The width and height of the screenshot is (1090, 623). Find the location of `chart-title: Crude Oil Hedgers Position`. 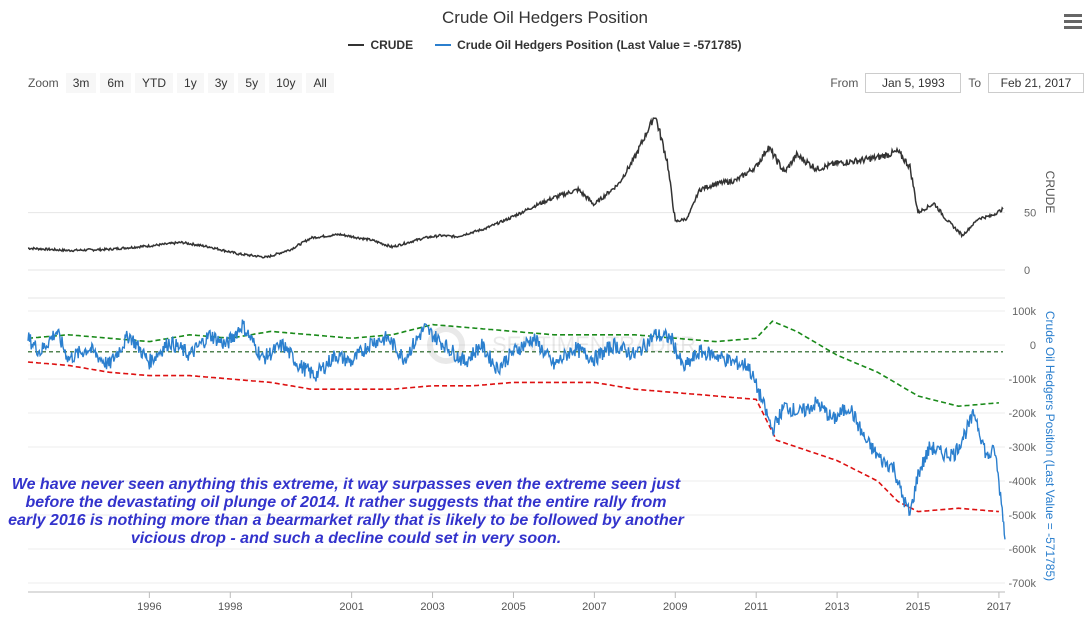

chart-title: Crude Oil Hedgers Position is located at coordinates (545, 17).